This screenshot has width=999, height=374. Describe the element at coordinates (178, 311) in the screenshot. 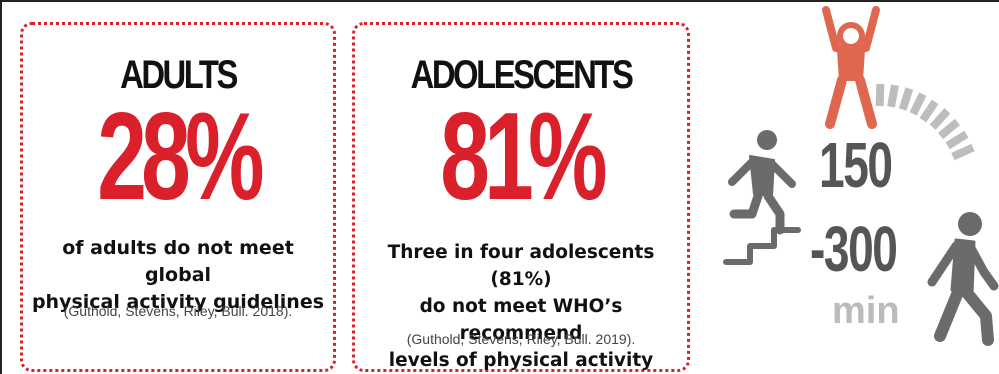

I see `adults-citation: (Guthold, Stevens, Riley, Bull. 2018).` at that location.